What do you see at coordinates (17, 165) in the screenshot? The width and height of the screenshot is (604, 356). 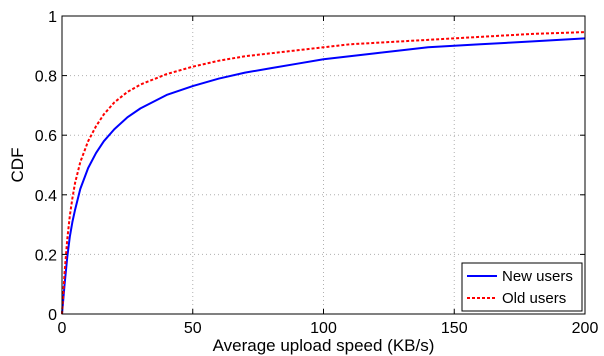 I see `y-axis-title: CDF` at bounding box center [17, 165].